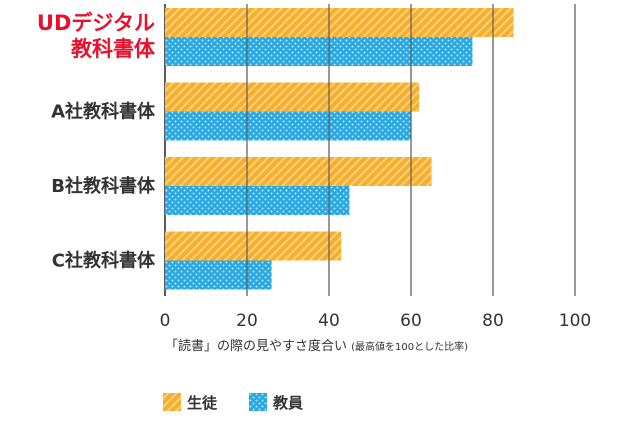  I want to click on legend-label-students: 生徒, so click(202, 403).